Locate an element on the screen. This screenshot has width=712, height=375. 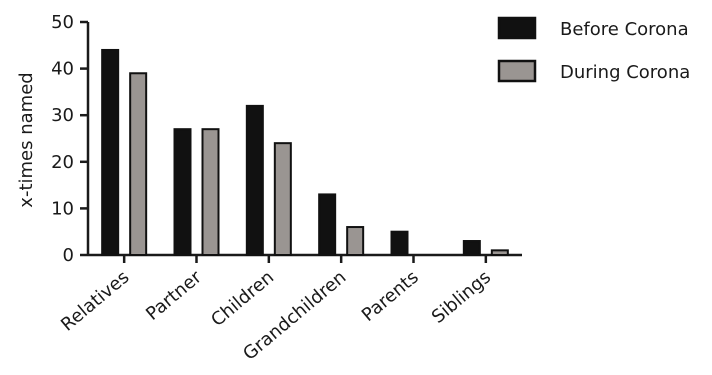
bar-siblings-during is located at coordinates (499, 252).